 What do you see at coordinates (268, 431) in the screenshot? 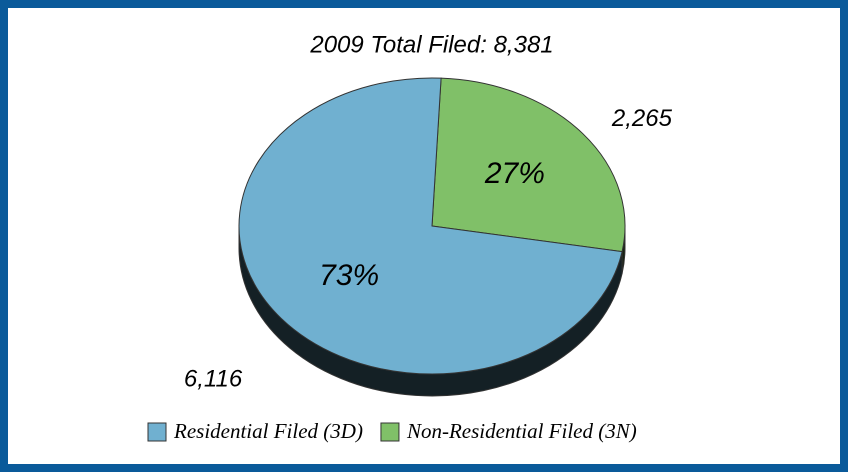
I see `legend-label: Residential Filed (3D)` at bounding box center [268, 431].